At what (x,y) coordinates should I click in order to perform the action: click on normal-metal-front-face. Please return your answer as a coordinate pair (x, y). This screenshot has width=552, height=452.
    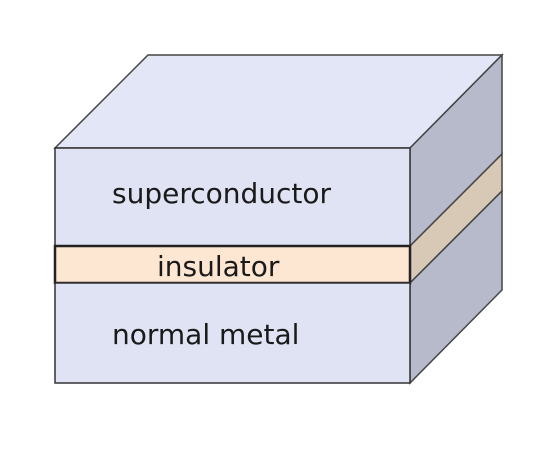
    Looking at the image, I should click on (232, 333).